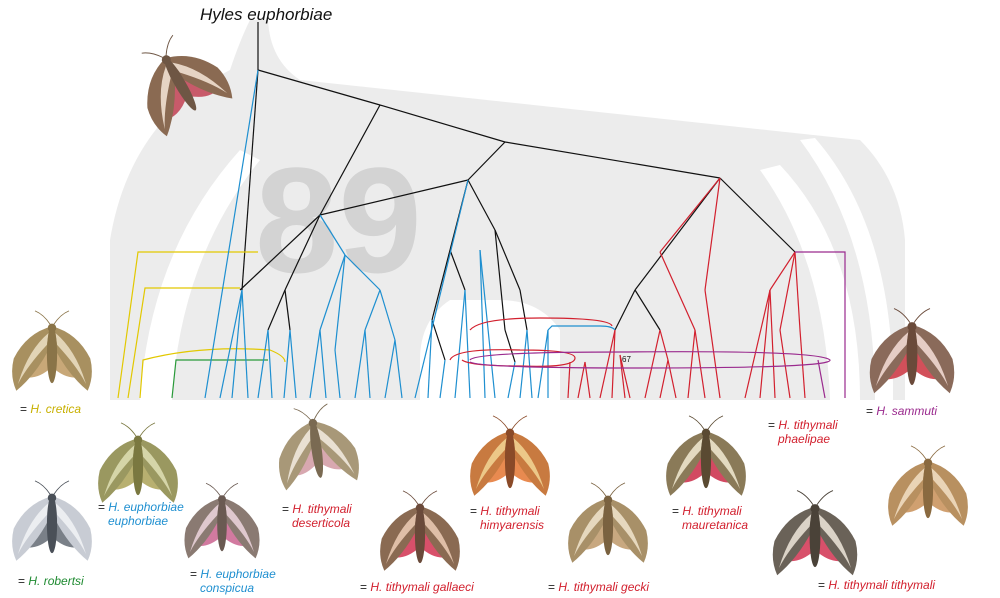 Image resolution: width=1000 pixels, height=598 pixels. Describe the element at coordinates (626, 359) in the screenshot. I see `node-label-67: 67` at that location.